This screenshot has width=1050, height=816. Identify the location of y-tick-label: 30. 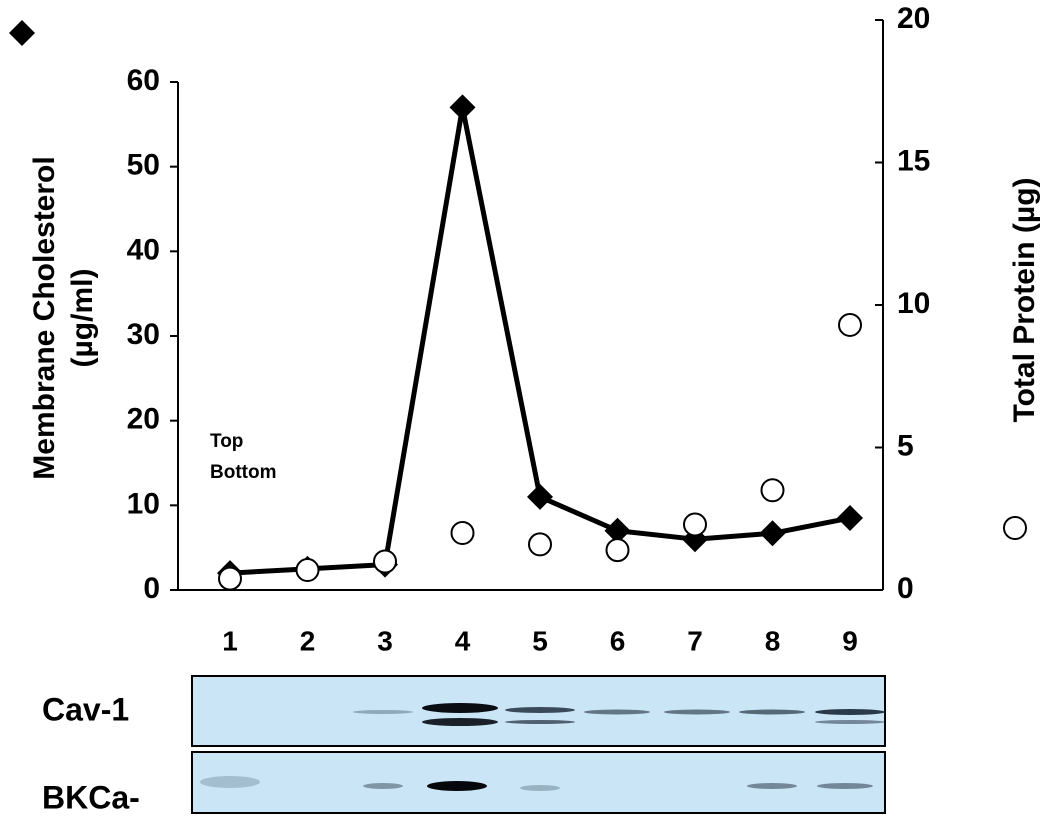
(143, 334).